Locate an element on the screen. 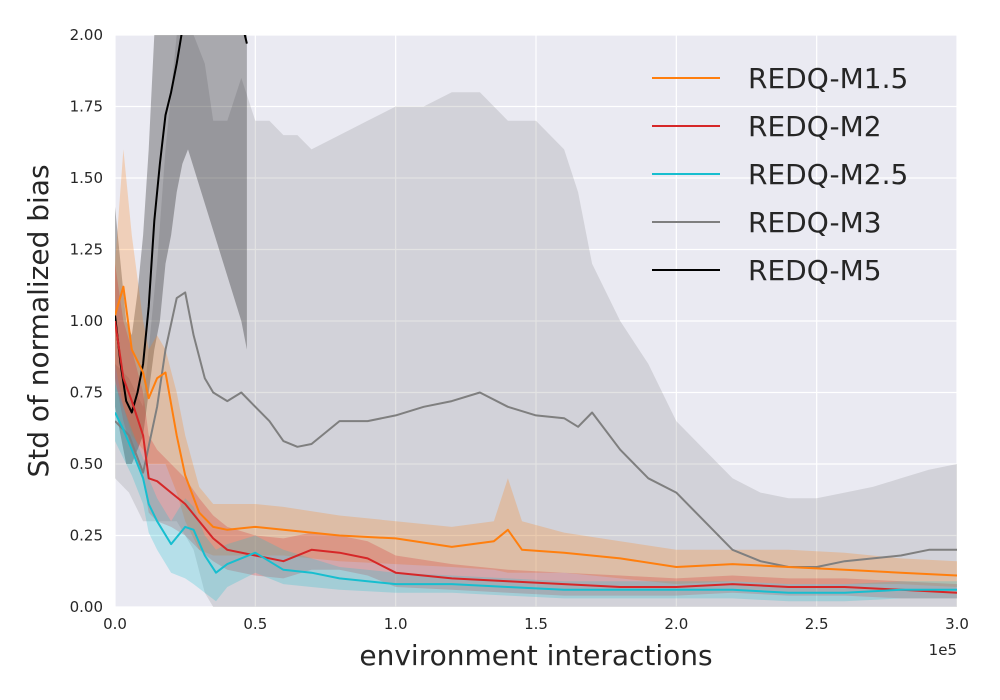 This screenshot has width=1000, height=700. legend-label: REDQ-M3 is located at coordinates (815, 222).